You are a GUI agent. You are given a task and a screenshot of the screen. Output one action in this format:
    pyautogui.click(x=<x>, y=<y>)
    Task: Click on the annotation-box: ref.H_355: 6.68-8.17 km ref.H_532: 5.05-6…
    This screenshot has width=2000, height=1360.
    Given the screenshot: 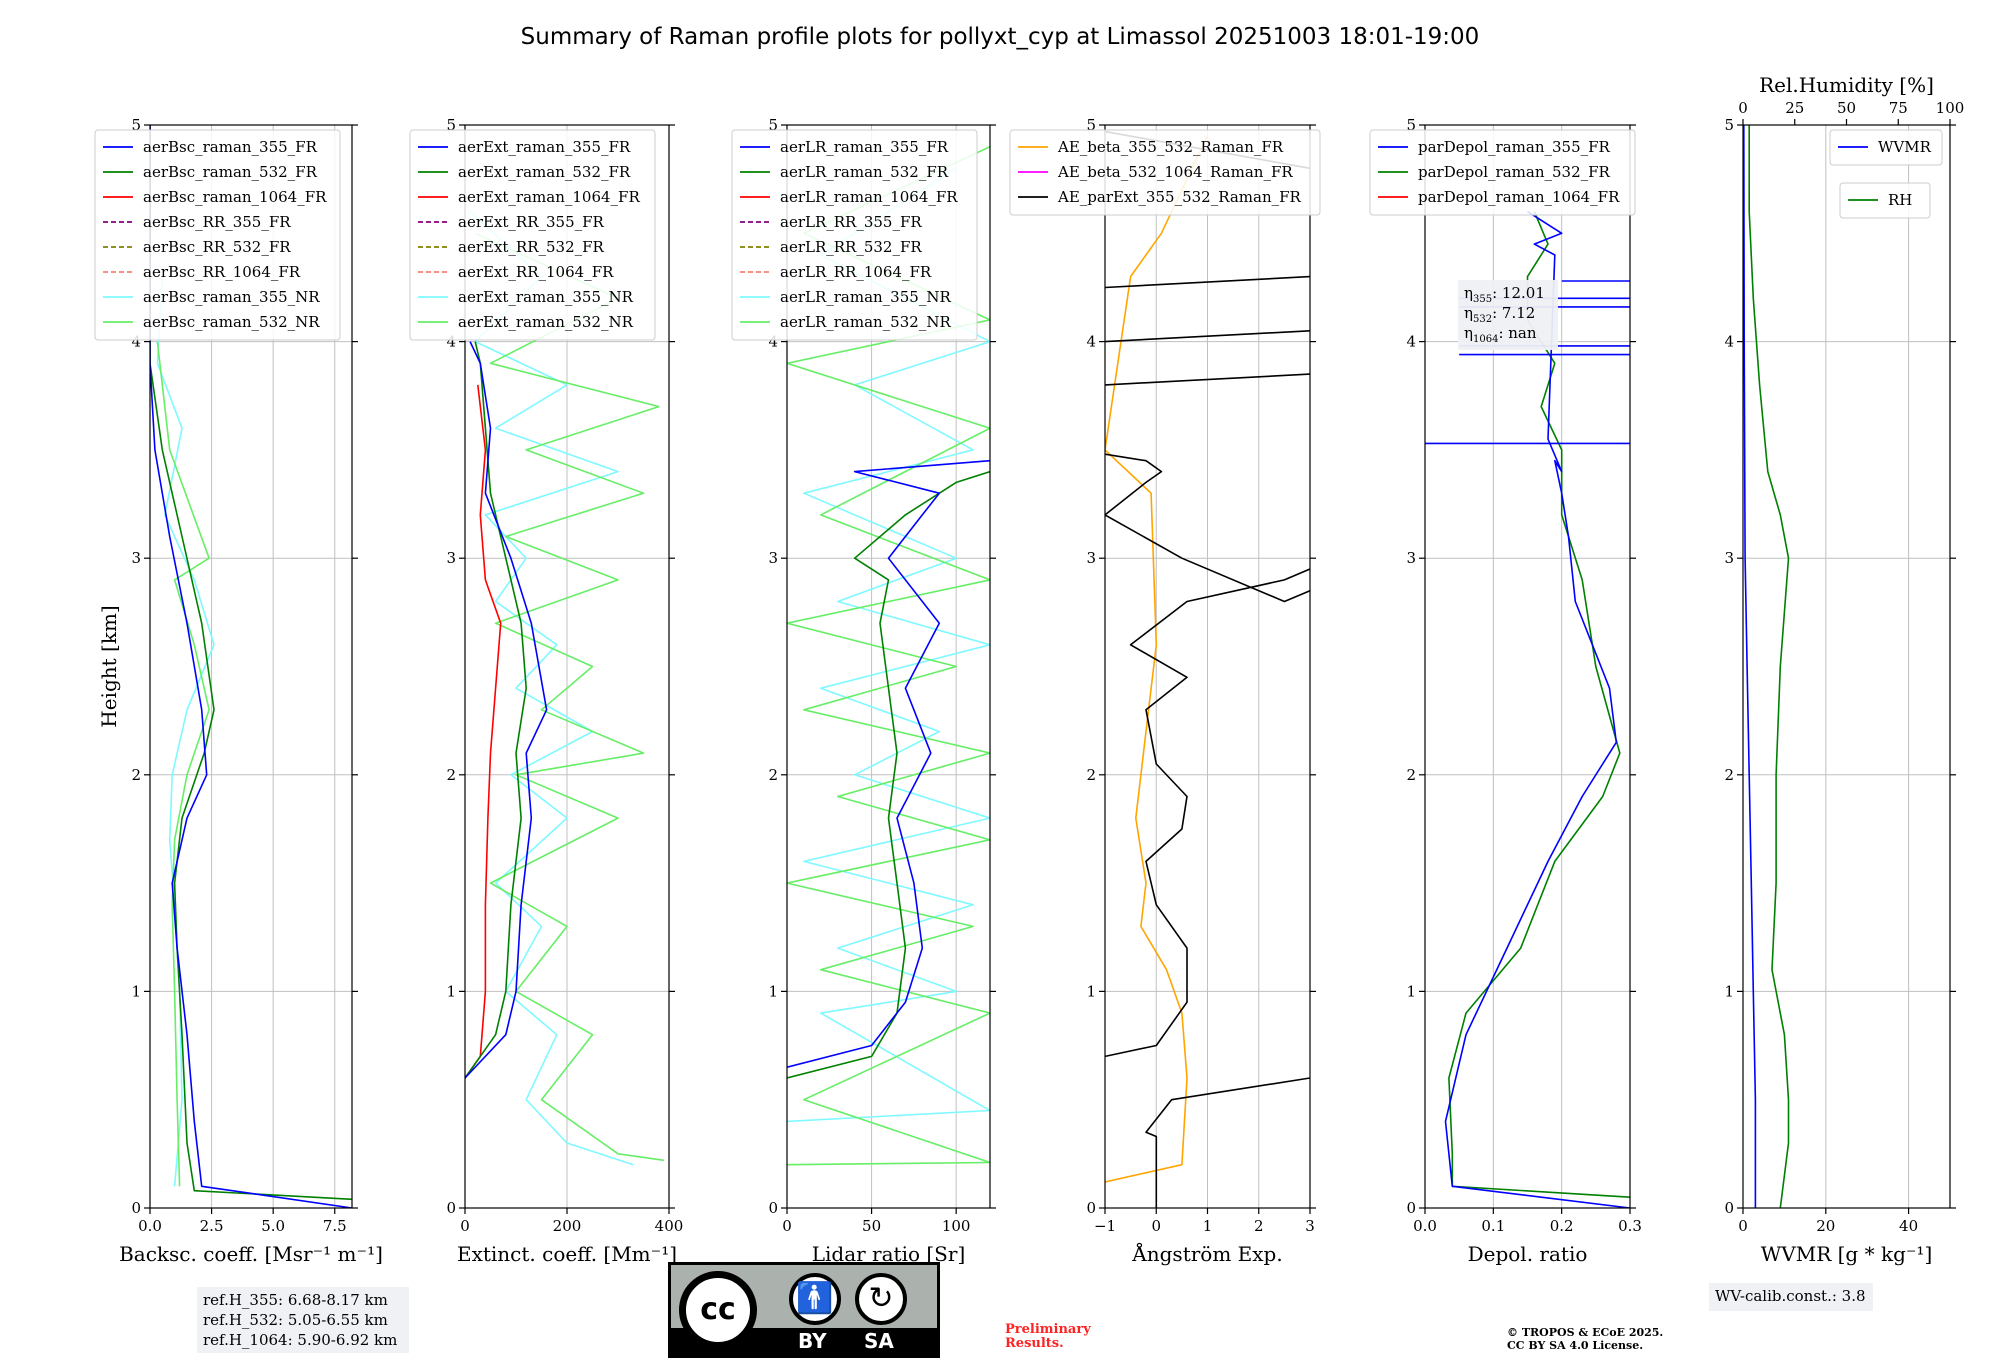 What is the action you would take?
    pyautogui.click(x=303, y=1320)
    